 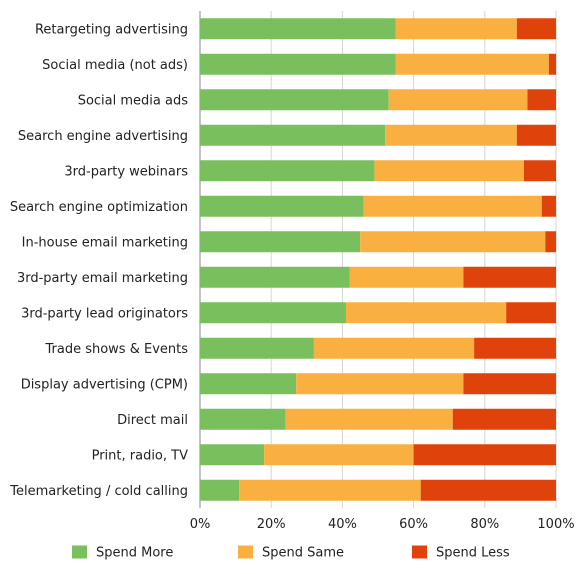 What do you see at coordinates (380, 384) in the screenshot?
I see `bar-spend-same-display-advertising-cpm` at bounding box center [380, 384].